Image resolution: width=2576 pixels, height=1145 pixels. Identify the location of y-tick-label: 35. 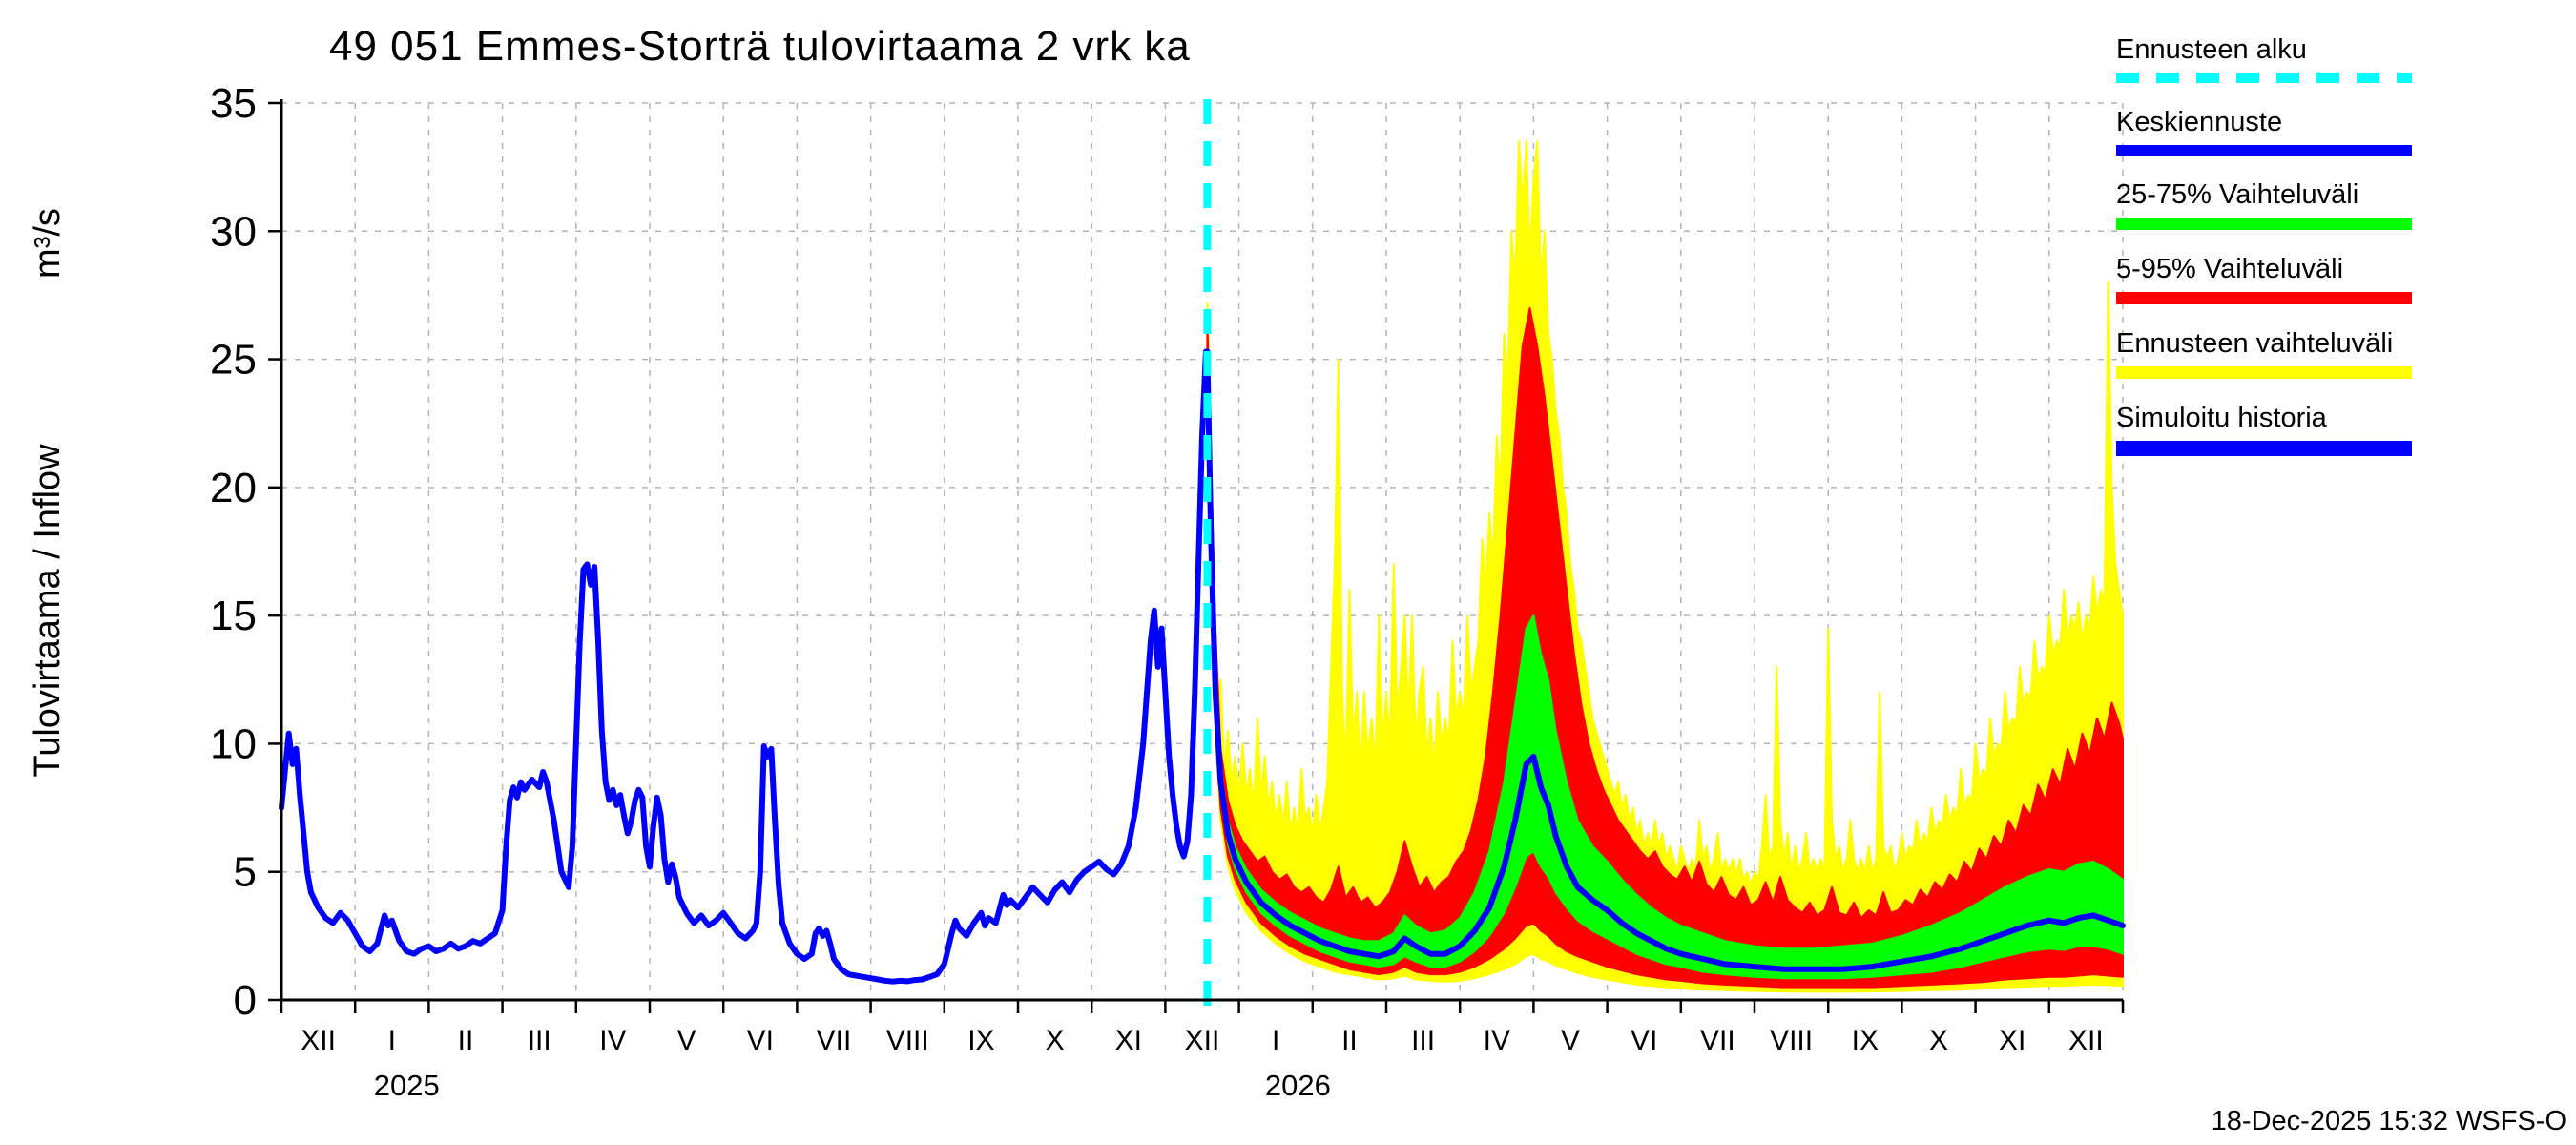
(233, 103).